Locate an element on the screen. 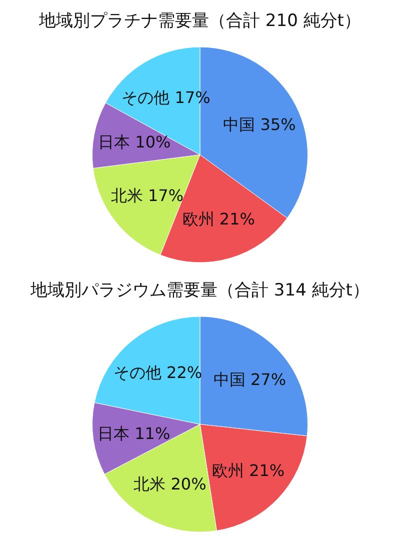 This screenshot has height=539, width=400. slice-label: 中国 35% is located at coordinates (259, 124).